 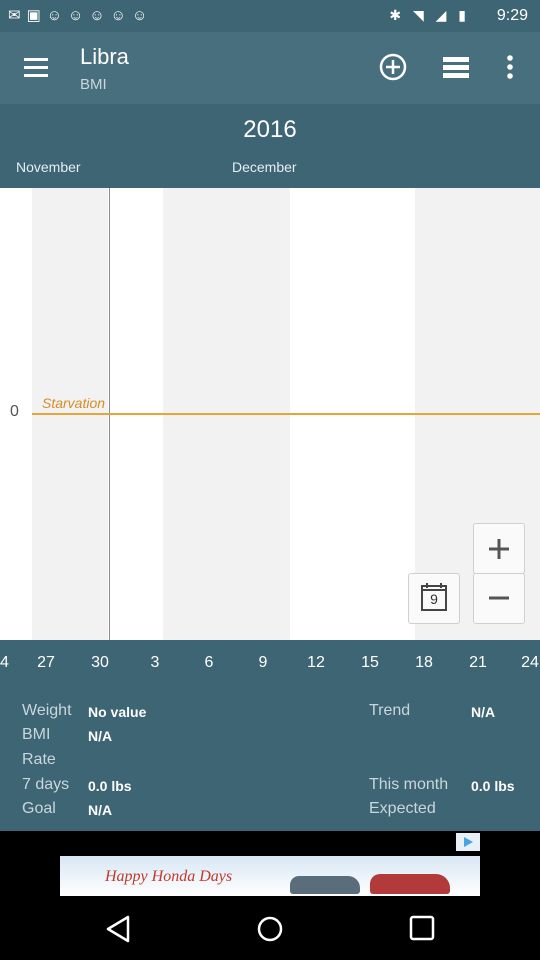 What do you see at coordinates (47, 710) in the screenshot?
I see `weight-label: Weight` at bounding box center [47, 710].